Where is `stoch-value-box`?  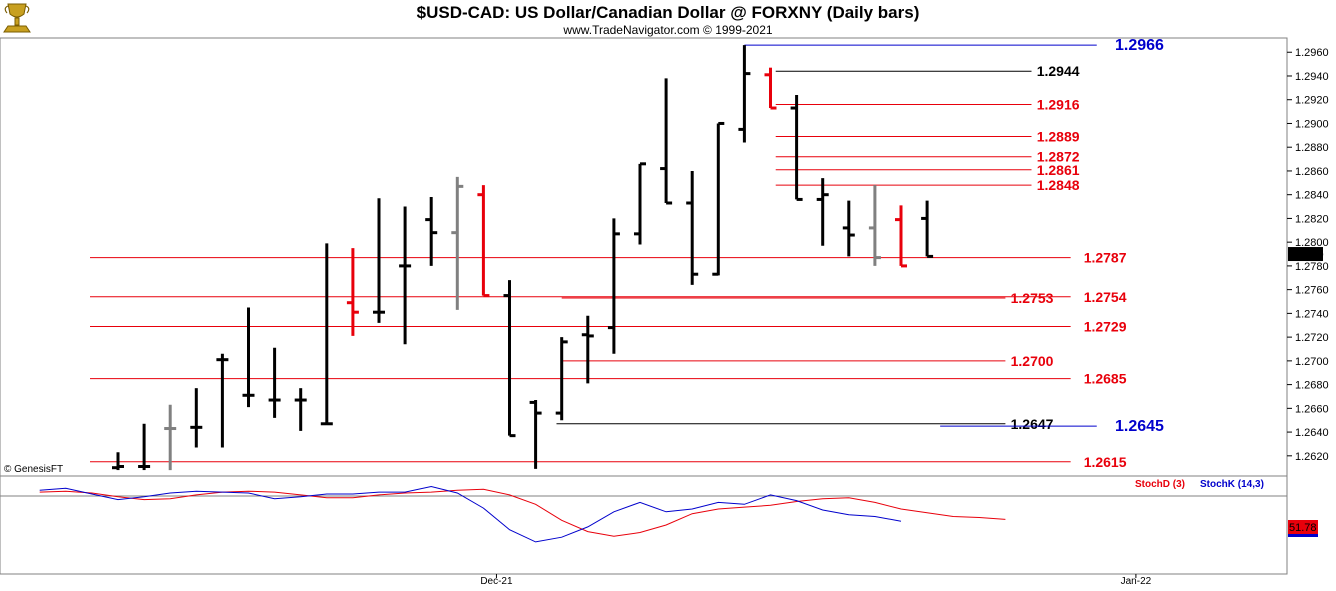
stoch-value-box is located at coordinates (1303, 527).